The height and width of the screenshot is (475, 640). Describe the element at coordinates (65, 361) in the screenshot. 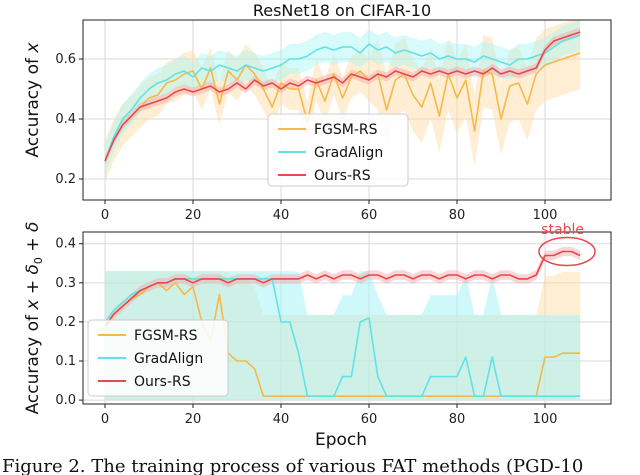

I see `y-tick-label: 0.1` at that location.